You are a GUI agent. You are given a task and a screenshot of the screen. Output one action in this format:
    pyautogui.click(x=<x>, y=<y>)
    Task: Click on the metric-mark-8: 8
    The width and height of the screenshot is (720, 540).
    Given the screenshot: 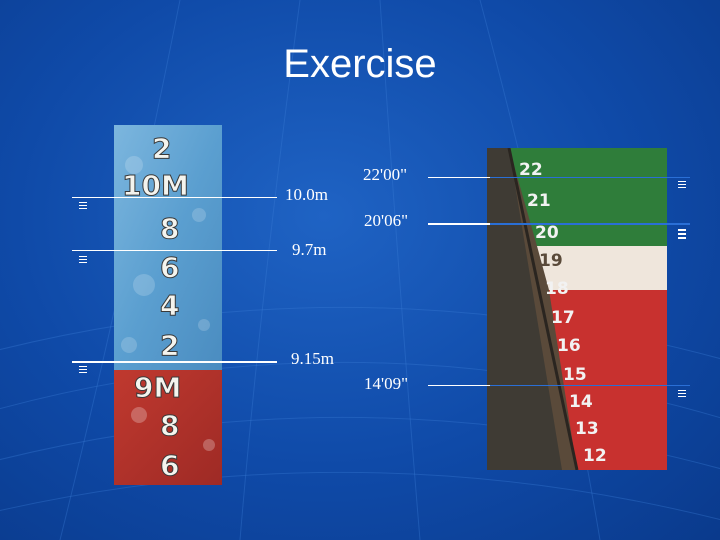 What is the action you would take?
    pyautogui.click(x=169, y=228)
    